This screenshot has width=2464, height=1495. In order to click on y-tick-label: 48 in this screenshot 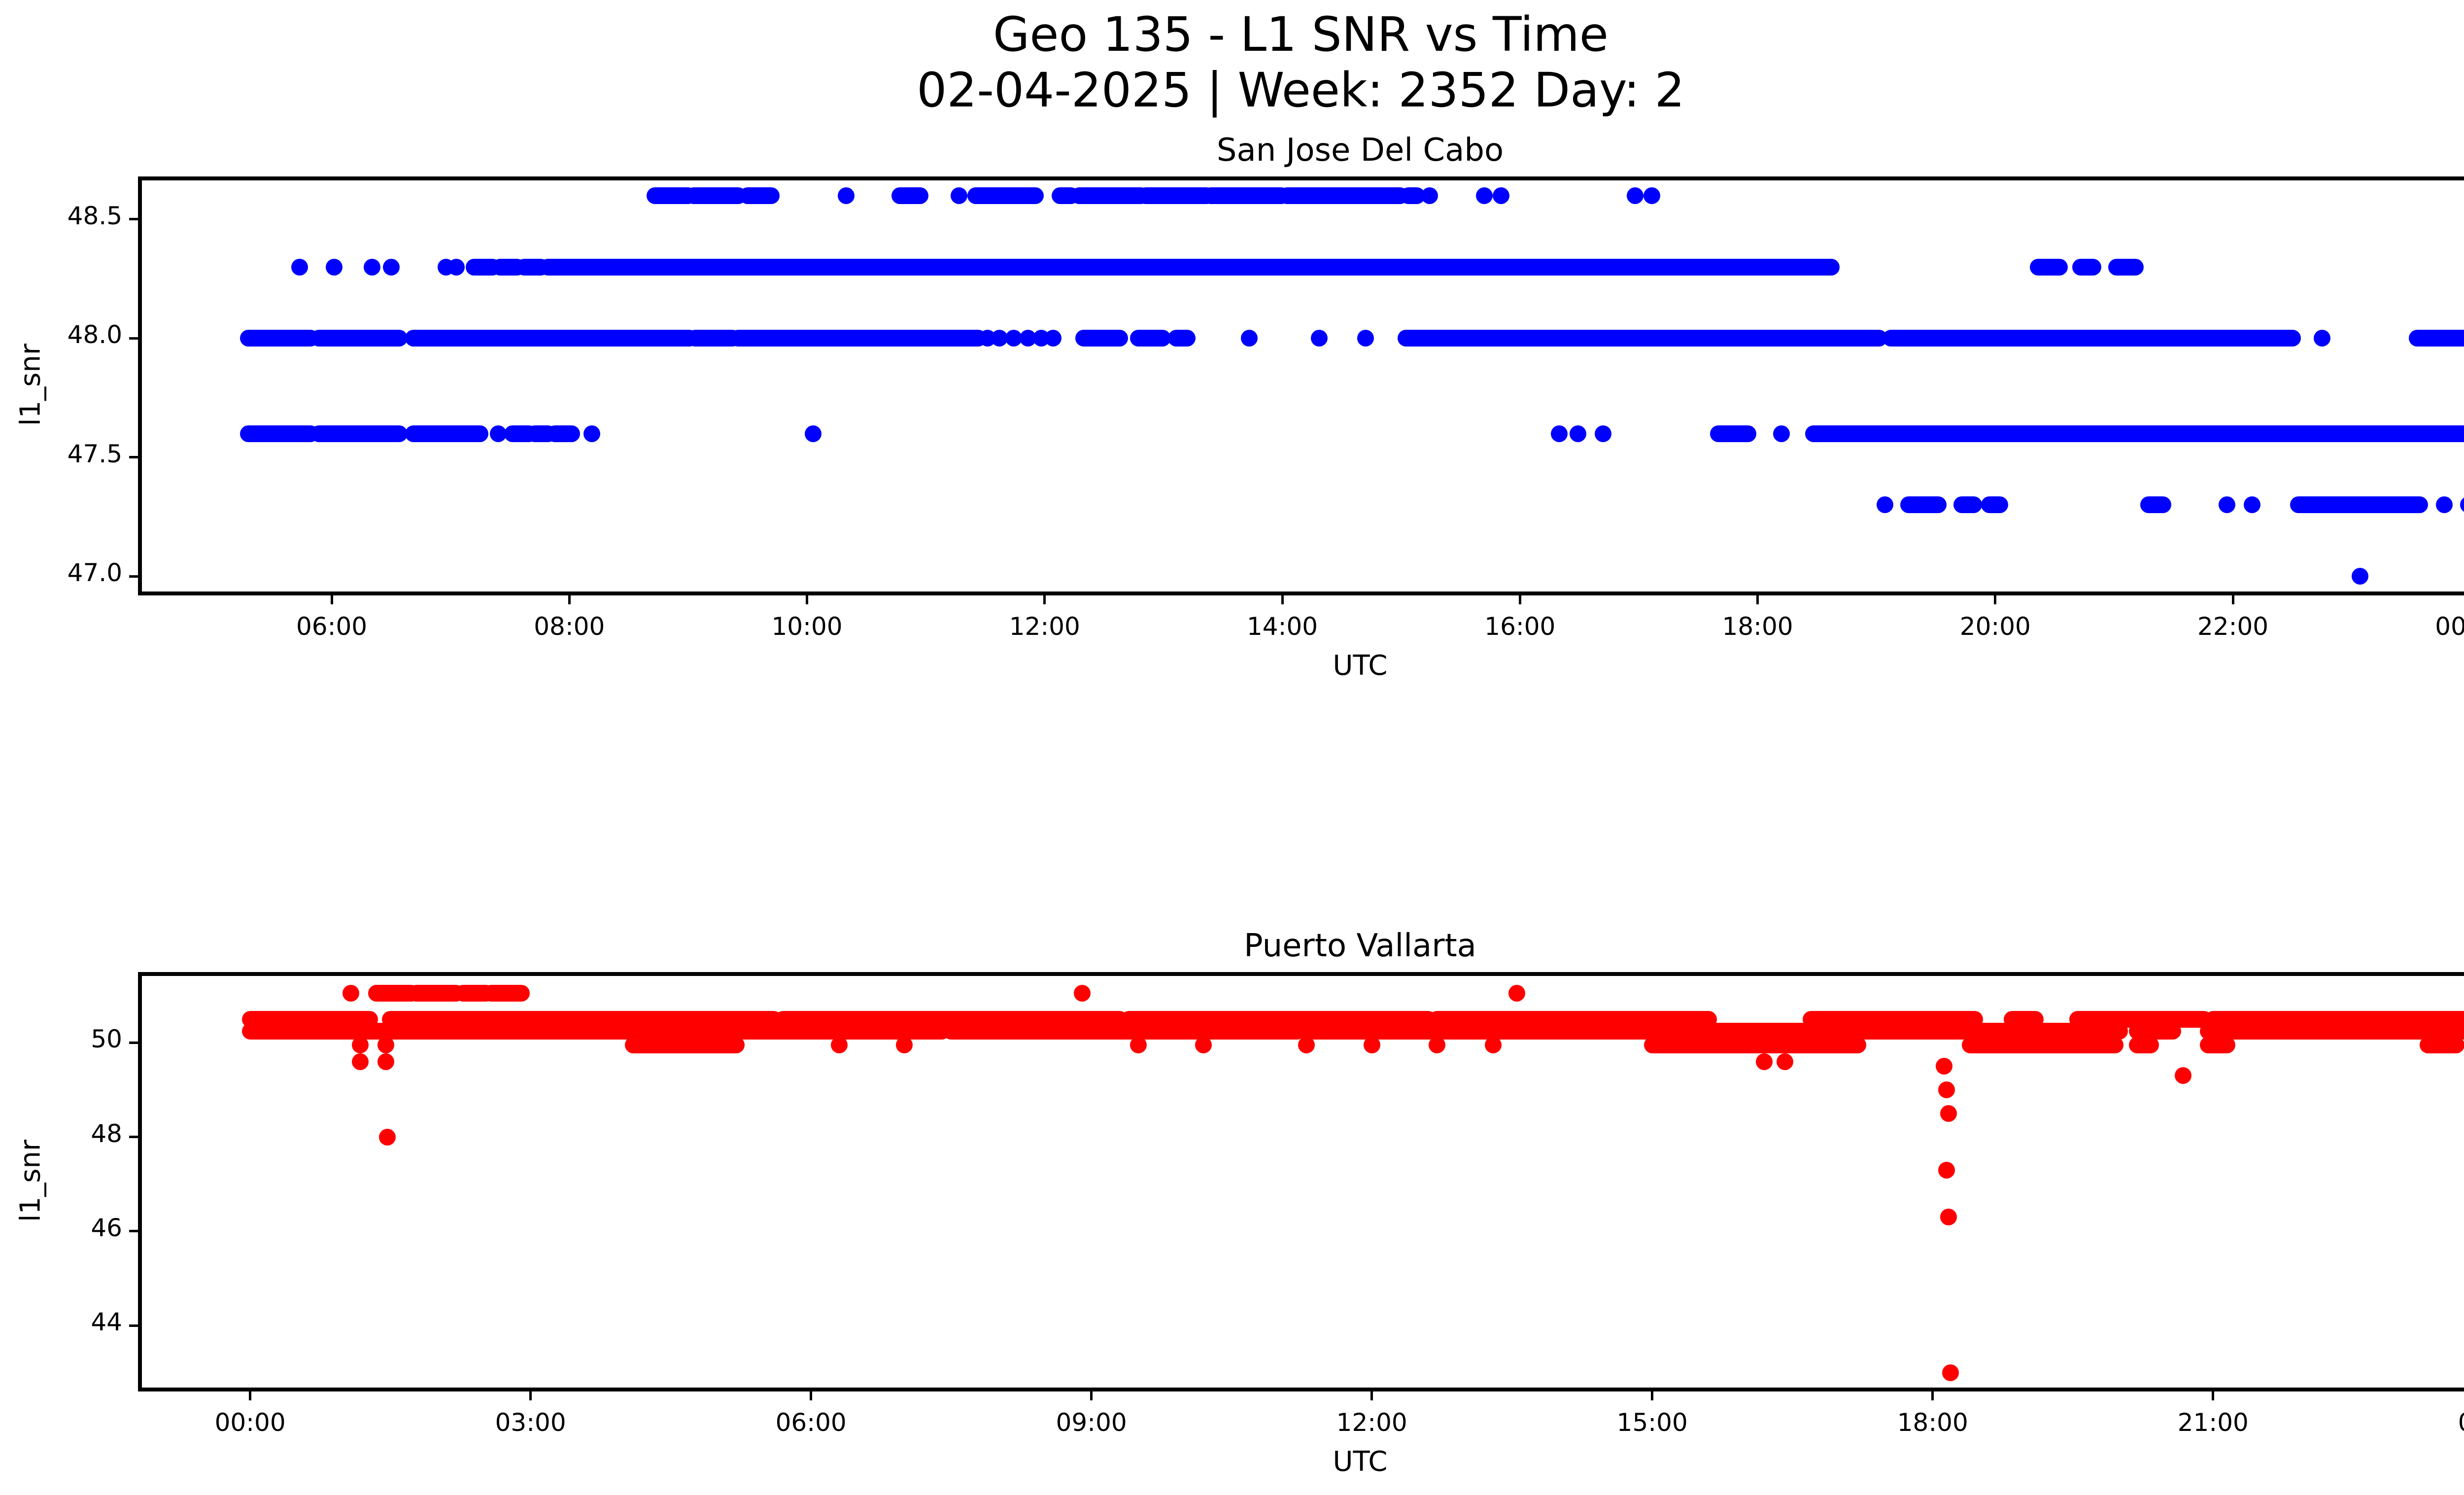, I will do `click(106, 1133)`.